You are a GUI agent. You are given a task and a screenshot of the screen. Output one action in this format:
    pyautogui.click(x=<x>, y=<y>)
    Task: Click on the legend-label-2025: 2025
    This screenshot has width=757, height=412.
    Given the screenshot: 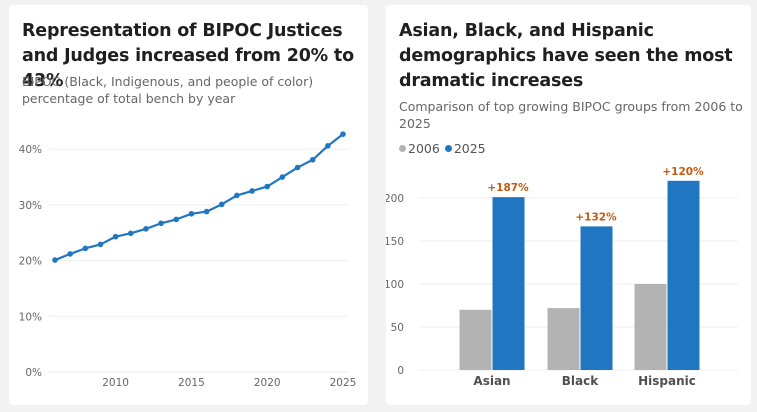 What is the action you would take?
    pyautogui.click(x=469, y=148)
    